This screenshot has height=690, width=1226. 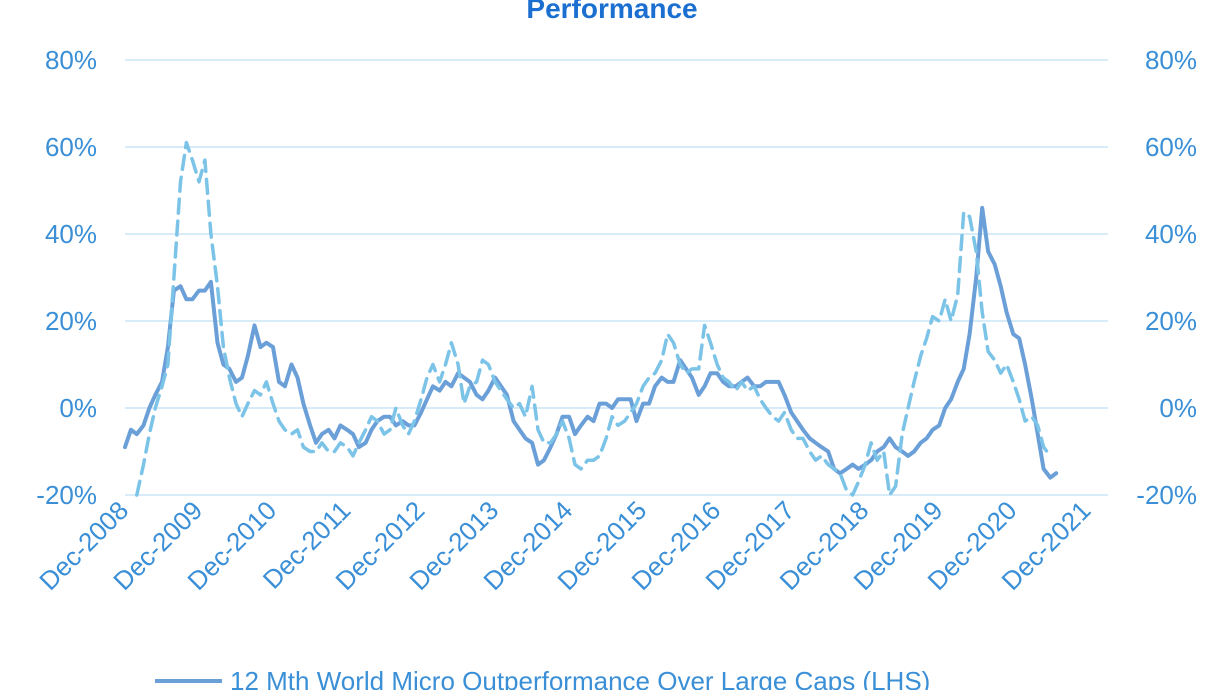 I want to click on y-right-tick-label: 0%, so click(x=1178, y=408).